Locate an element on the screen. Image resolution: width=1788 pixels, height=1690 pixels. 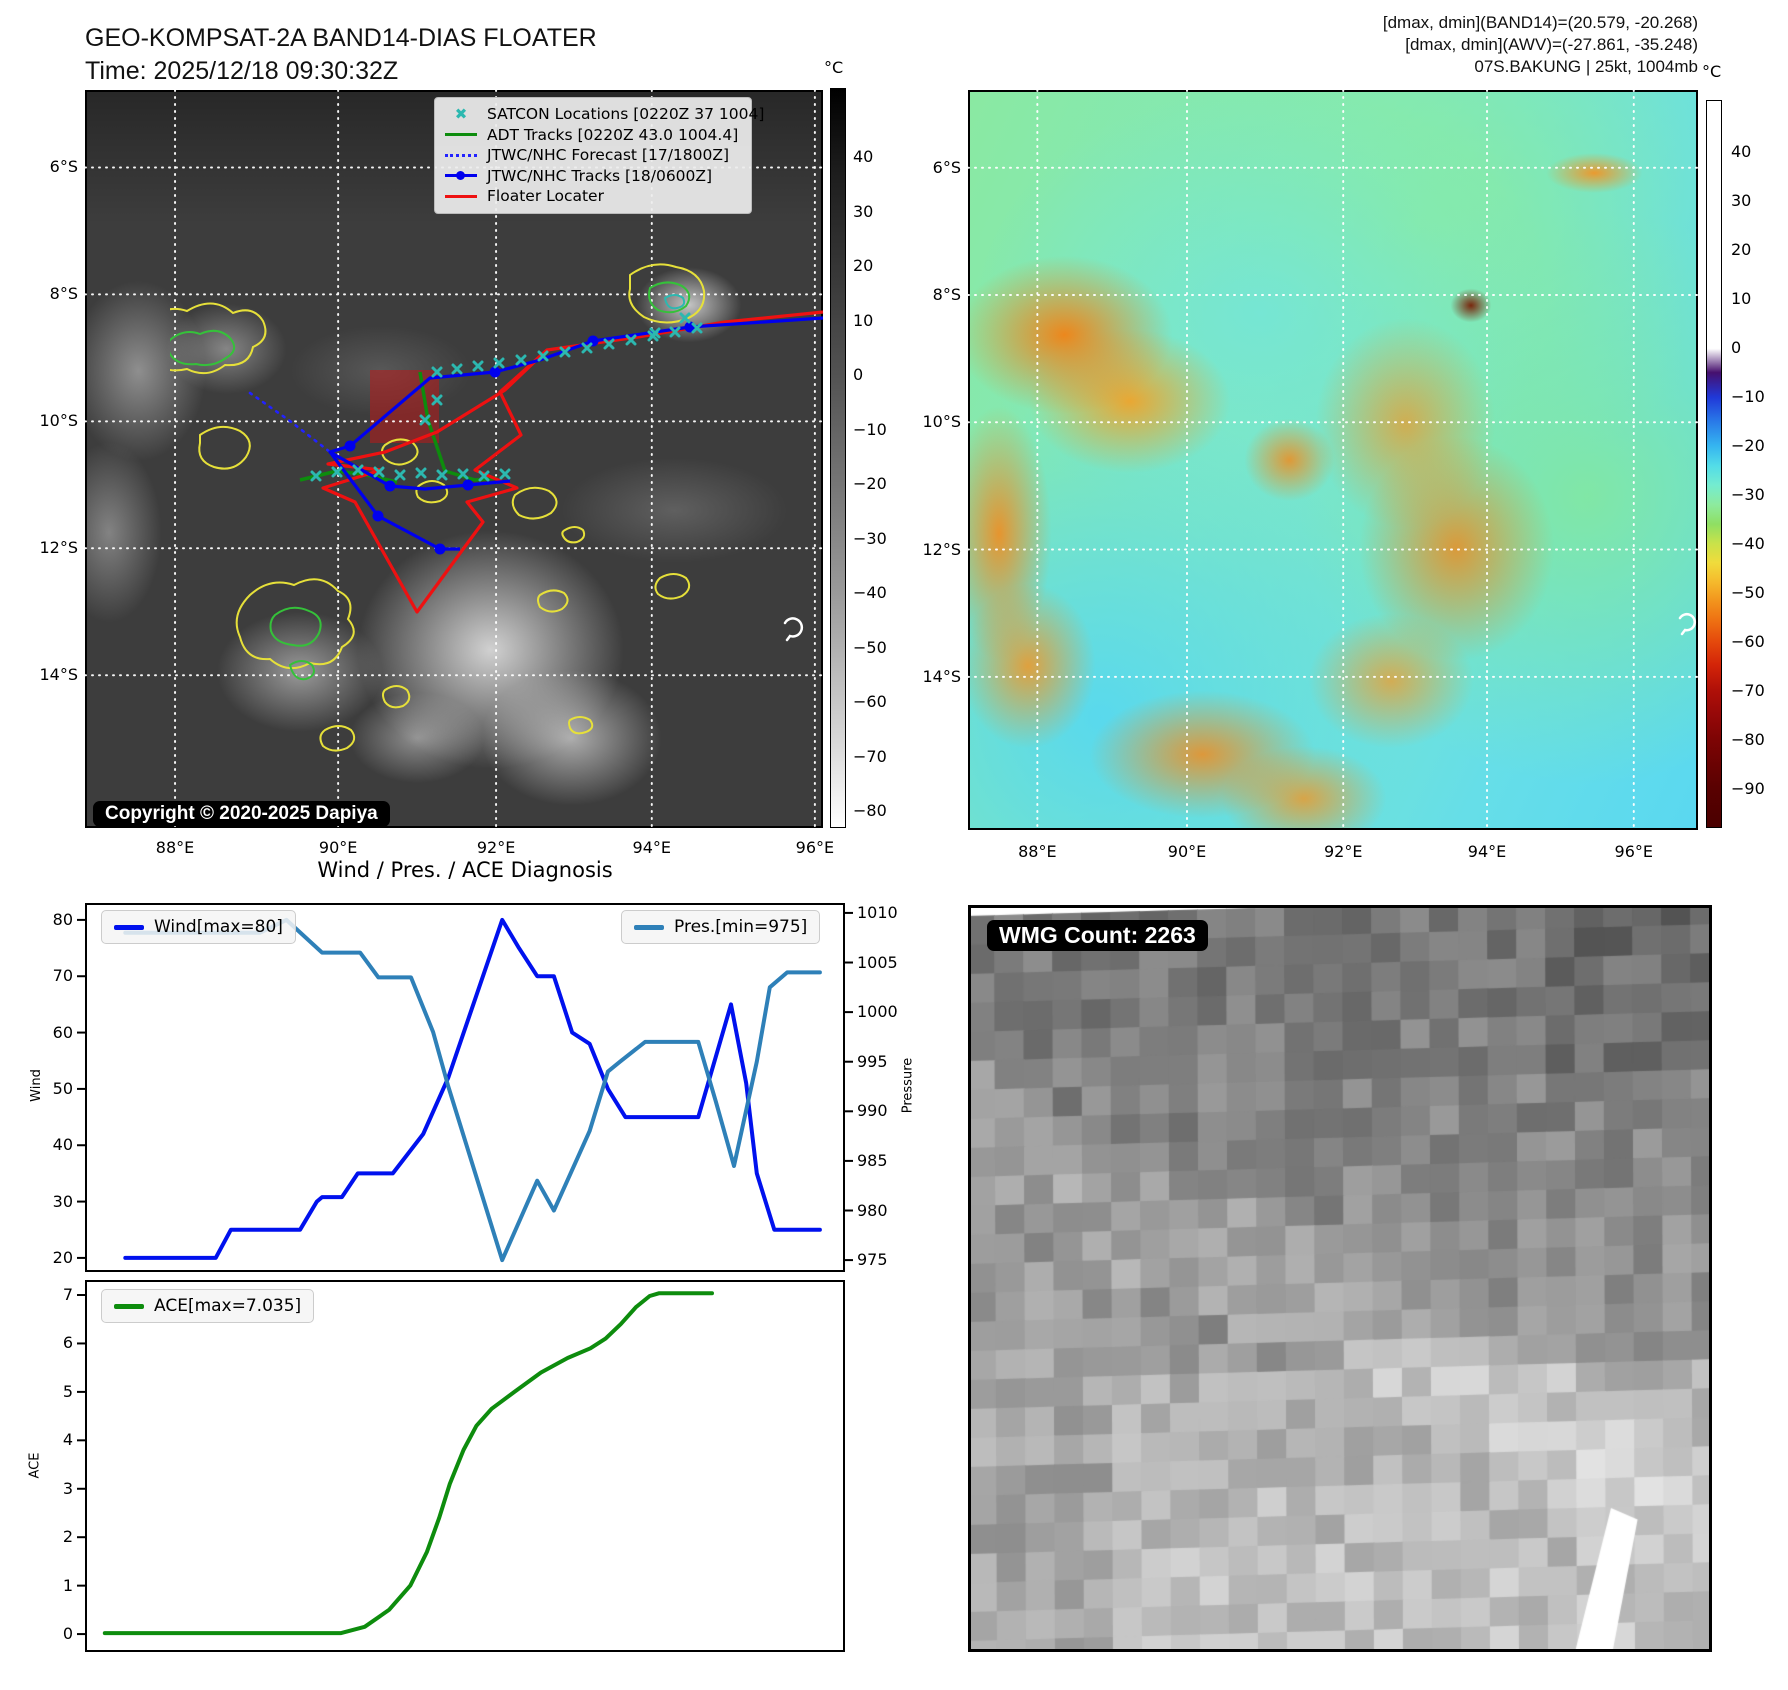
y-tick-label: 40 is located at coordinates (62, 1145).